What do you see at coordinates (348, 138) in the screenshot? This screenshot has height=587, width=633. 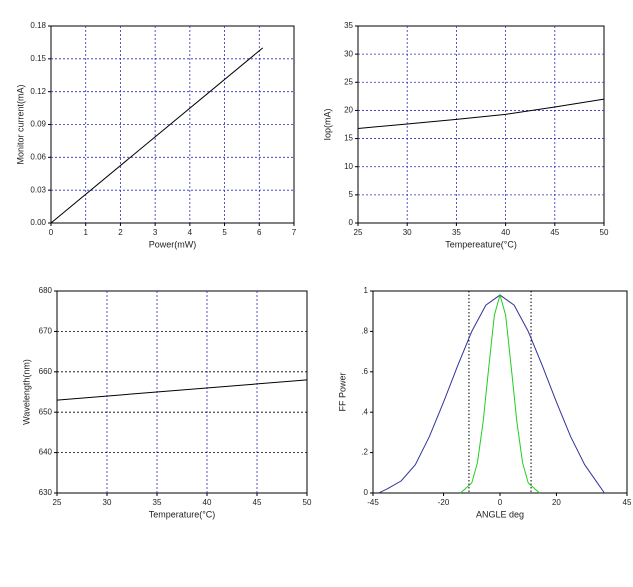 I see `y-tick-label: 15` at bounding box center [348, 138].